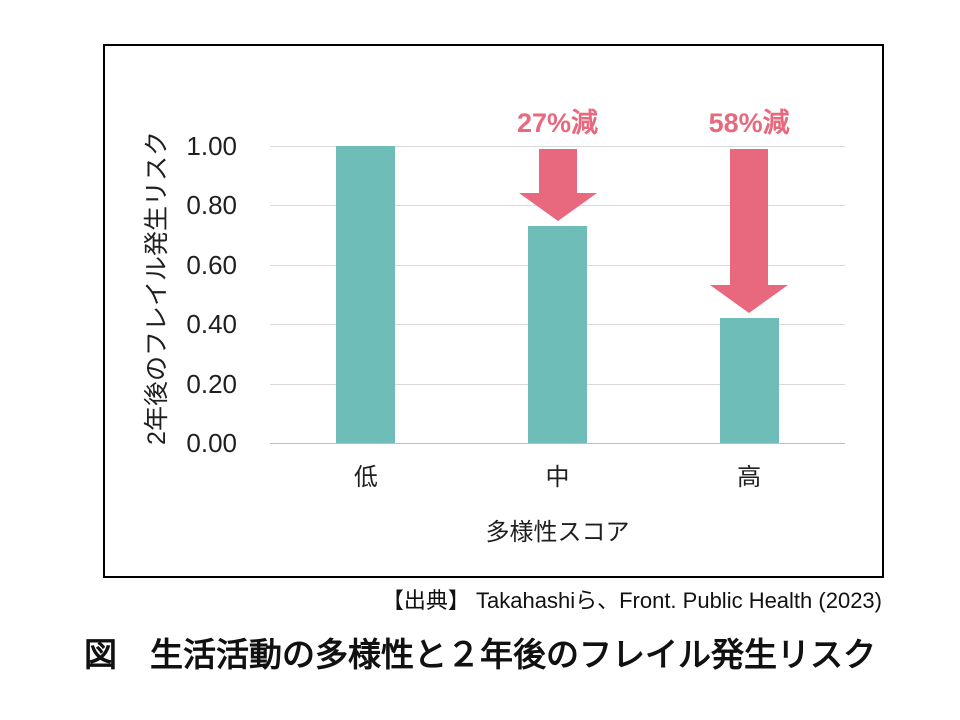  I want to click on reduction-annotation: 58%減, so click(749, 123).